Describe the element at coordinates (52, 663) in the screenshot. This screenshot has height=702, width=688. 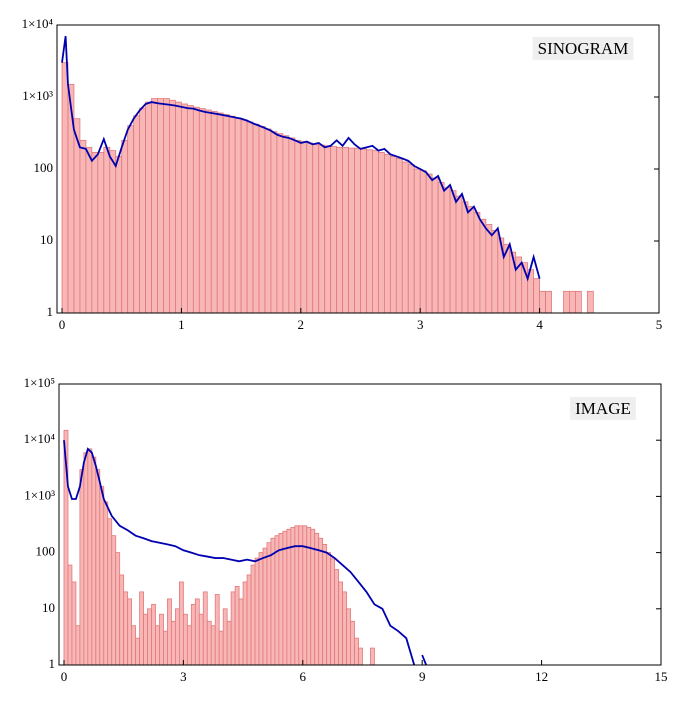
I see `y-tick-label: 1` at that location.